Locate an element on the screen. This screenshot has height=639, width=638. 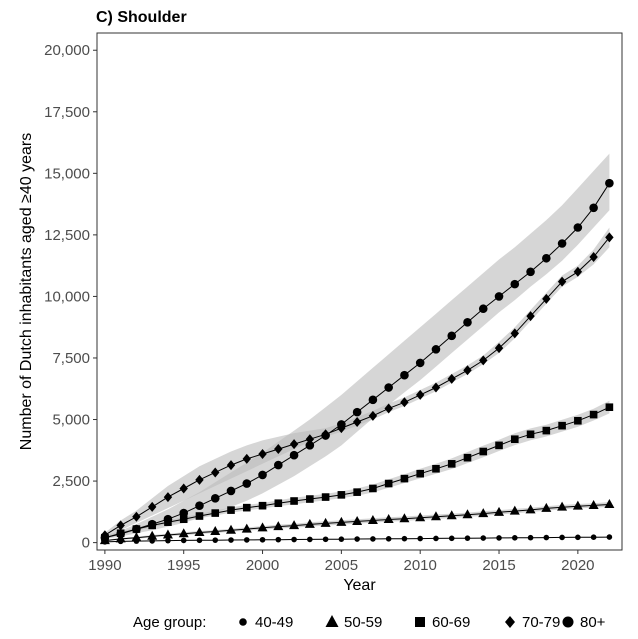
legend-label-60-69: 60-69 is located at coordinates (451, 622).